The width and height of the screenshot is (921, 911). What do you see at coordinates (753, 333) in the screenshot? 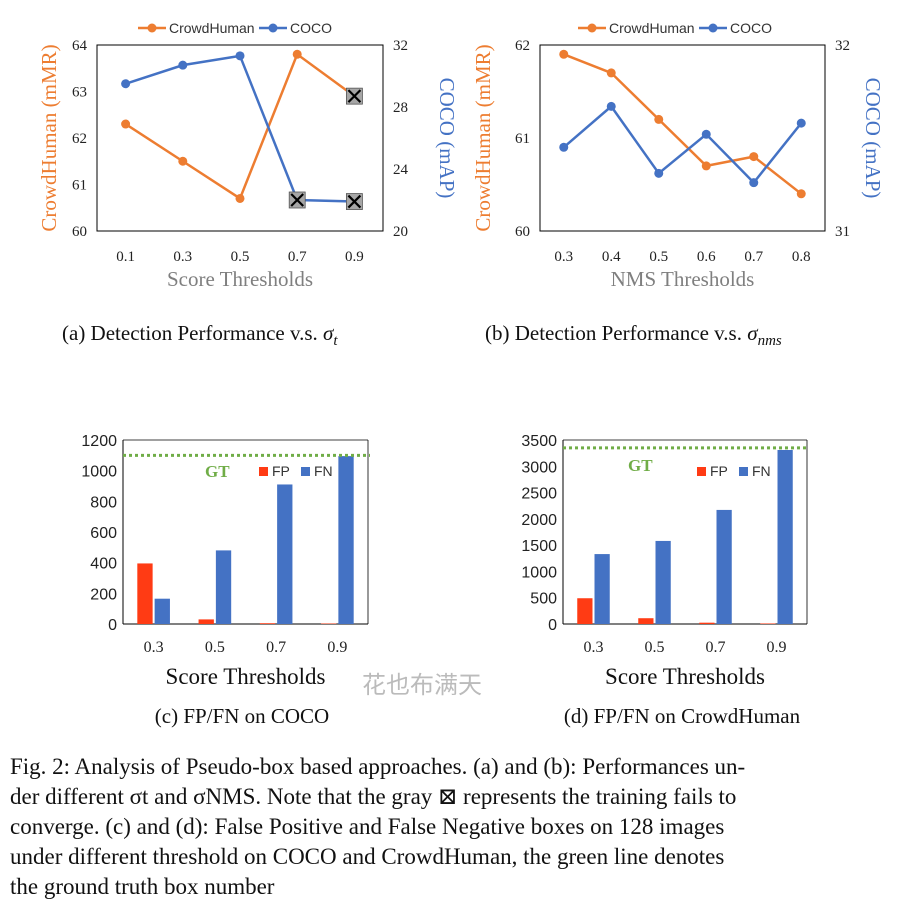
I see `panel-caption-symbol: σ` at bounding box center [753, 333].